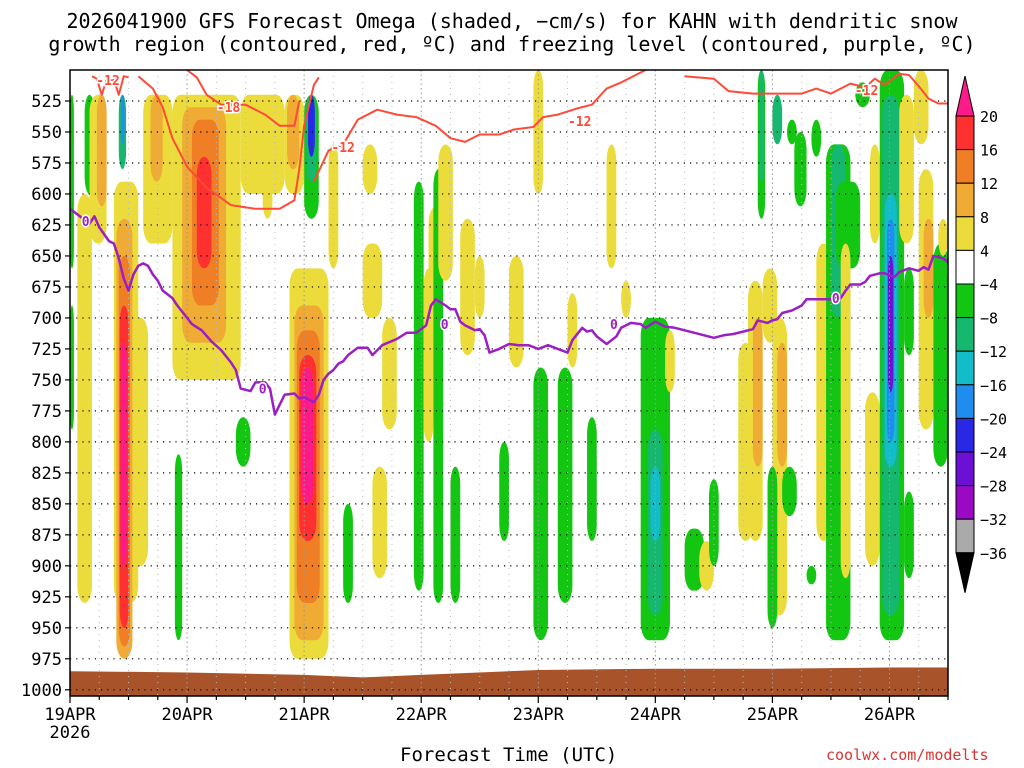  What do you see at coordinates (187, 715) in the screenshot?
I see `x-tick-label: 20APR` at bounding box center [187, 715].